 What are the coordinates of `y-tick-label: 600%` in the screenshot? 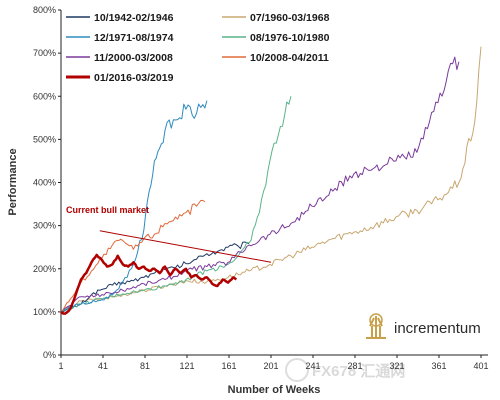 It's located at (44, 96).